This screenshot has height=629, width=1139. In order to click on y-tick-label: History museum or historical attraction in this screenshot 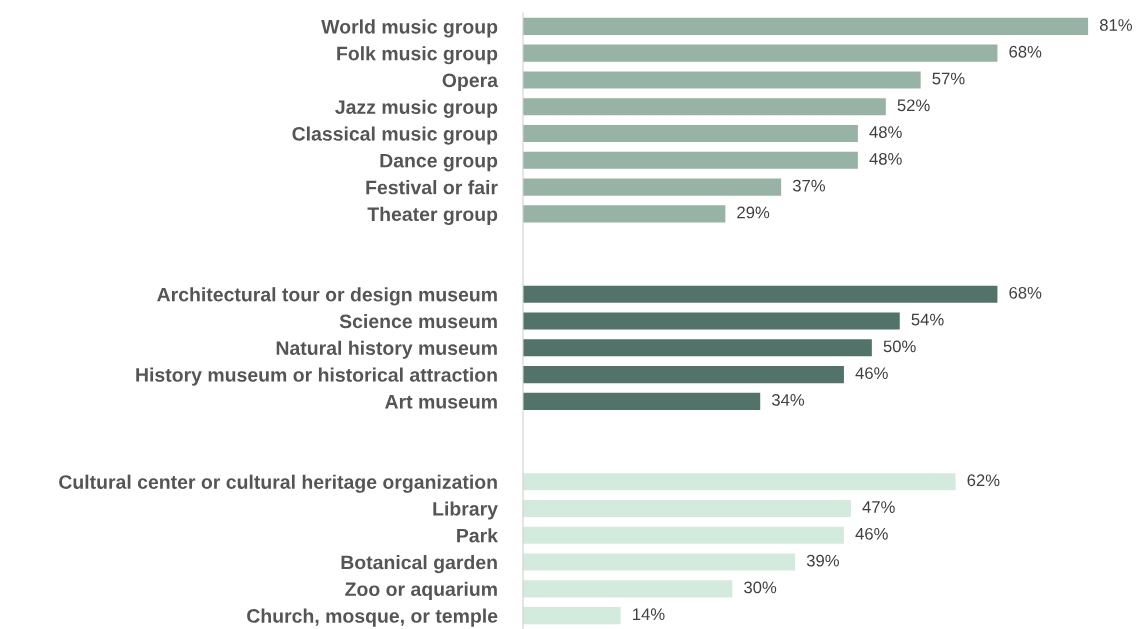, I will do `click(316, 376)`.